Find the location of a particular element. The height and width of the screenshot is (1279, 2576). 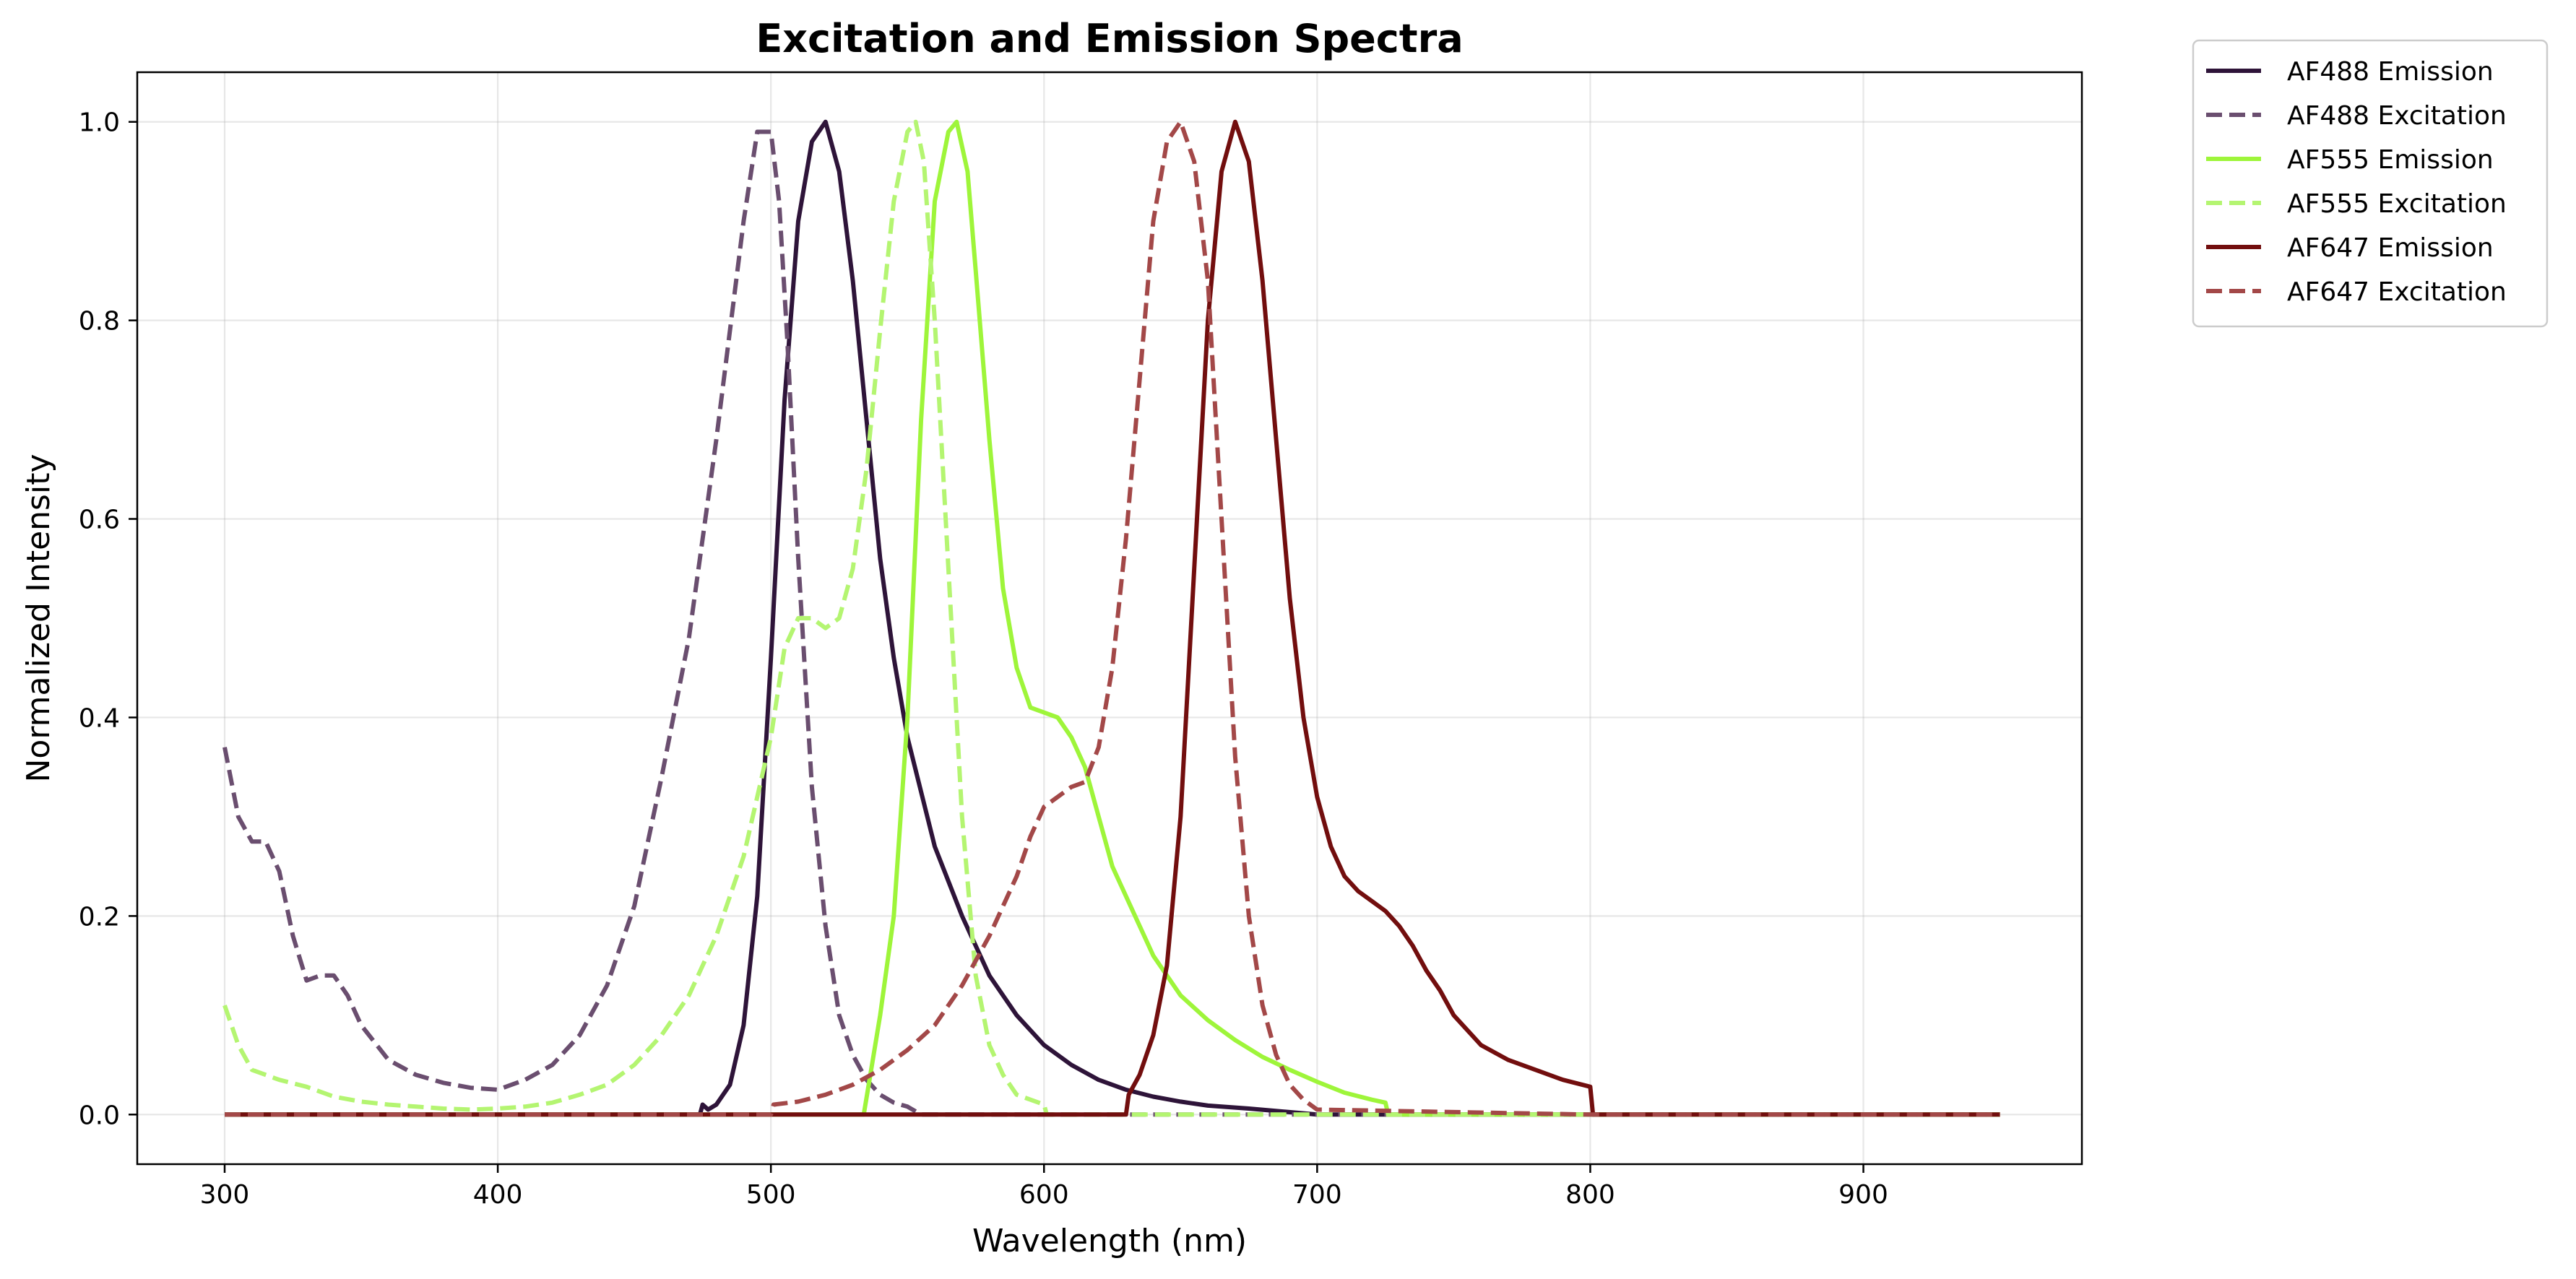

legend-box is located at coordinates (2370, 183).